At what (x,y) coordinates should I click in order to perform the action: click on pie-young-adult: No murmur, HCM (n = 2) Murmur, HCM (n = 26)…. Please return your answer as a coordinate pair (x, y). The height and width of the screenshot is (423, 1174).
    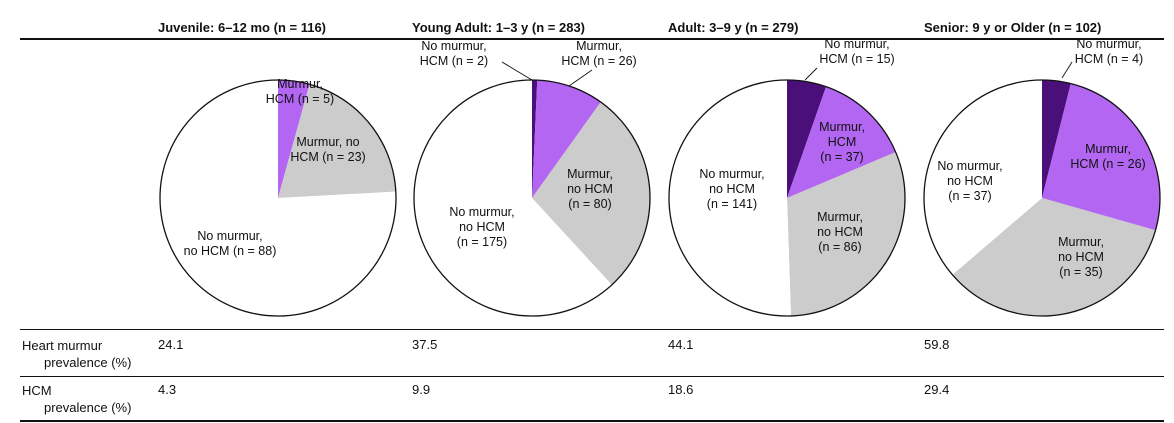
    Looking at the image, I should click on (532, 178).